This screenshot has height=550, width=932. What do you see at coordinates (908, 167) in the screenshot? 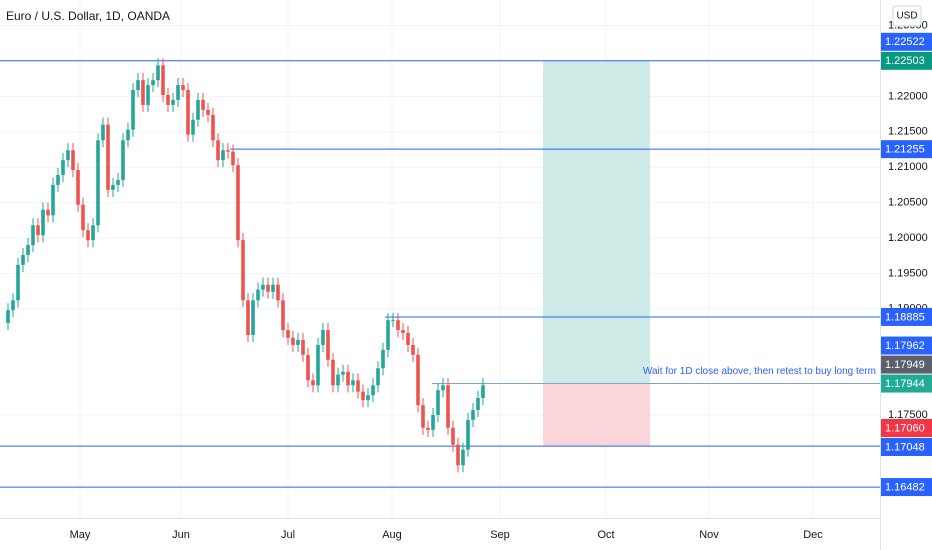
I see `y-tick-label: 1.21000` at bounding box center [908, 167].